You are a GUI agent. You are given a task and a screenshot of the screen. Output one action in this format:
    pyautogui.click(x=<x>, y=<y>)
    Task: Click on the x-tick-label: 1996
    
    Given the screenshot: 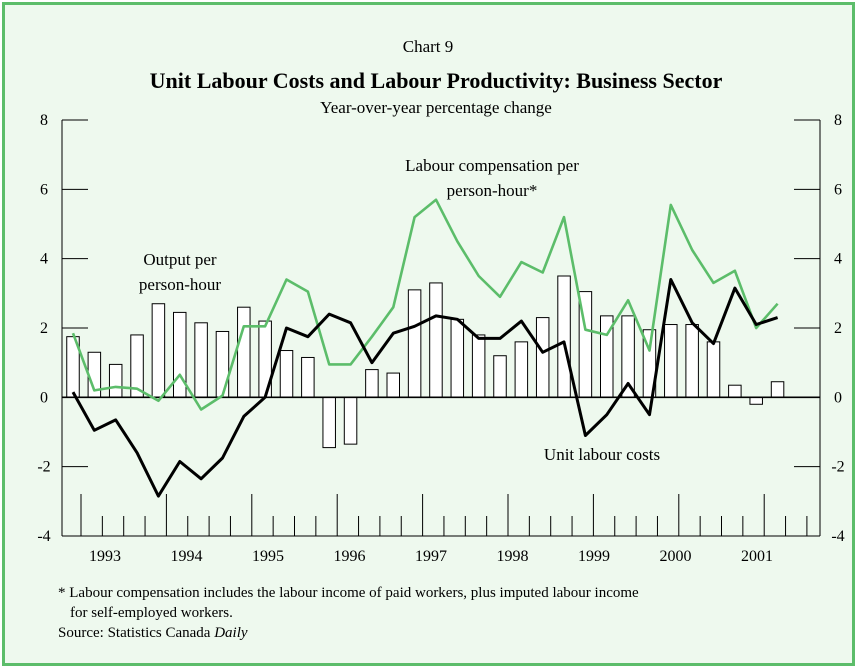 What is the action you would take?
    pyautogui.click(x=350, y=556)
    